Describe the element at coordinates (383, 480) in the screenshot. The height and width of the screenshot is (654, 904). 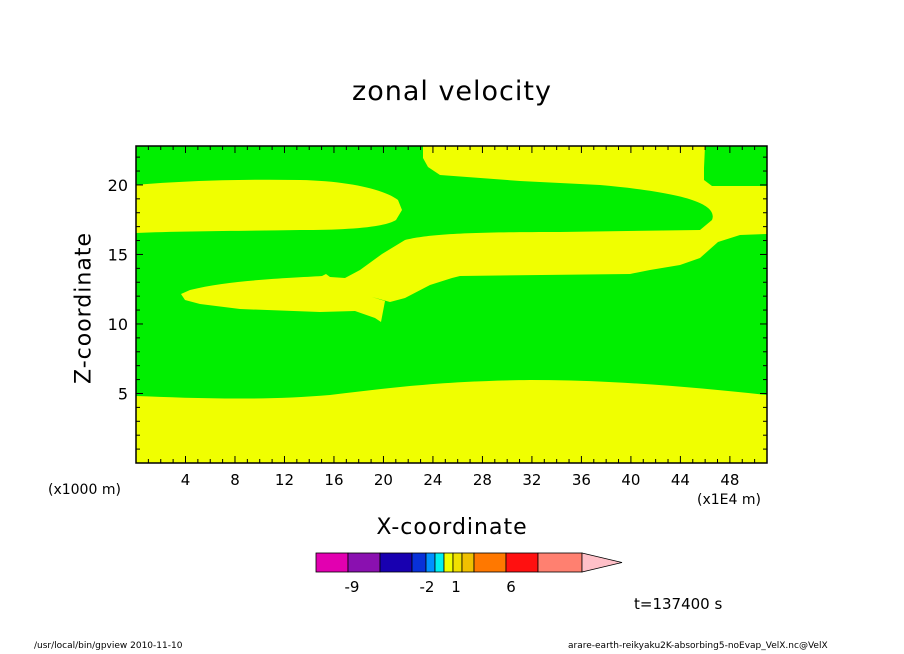
I see `x-tick-label: 20` at that location.